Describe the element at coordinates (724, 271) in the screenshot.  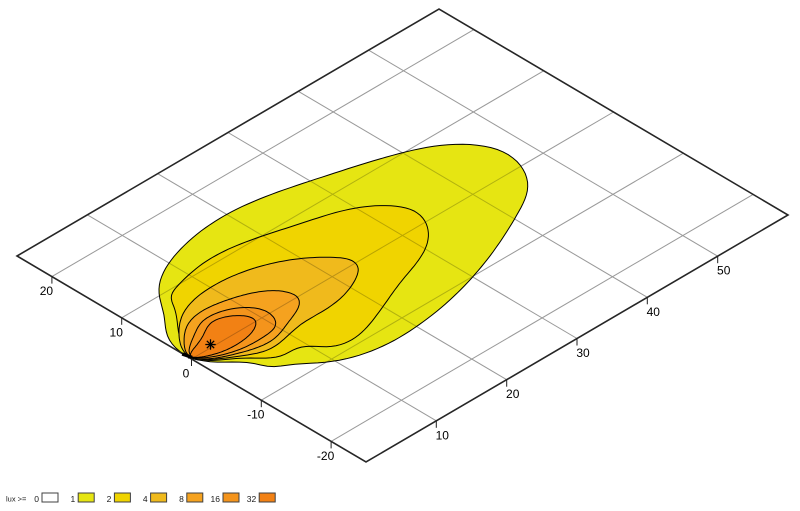
I see `svg-text: 50` at that location.